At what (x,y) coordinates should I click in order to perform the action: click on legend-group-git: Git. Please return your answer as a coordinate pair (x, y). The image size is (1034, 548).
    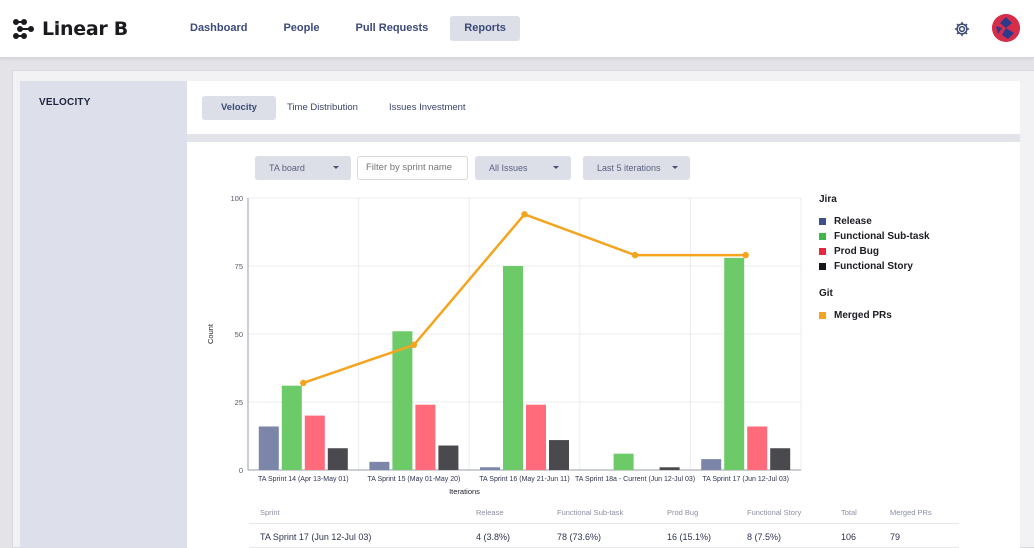
    Looking at the image, I should click on (826, 293).